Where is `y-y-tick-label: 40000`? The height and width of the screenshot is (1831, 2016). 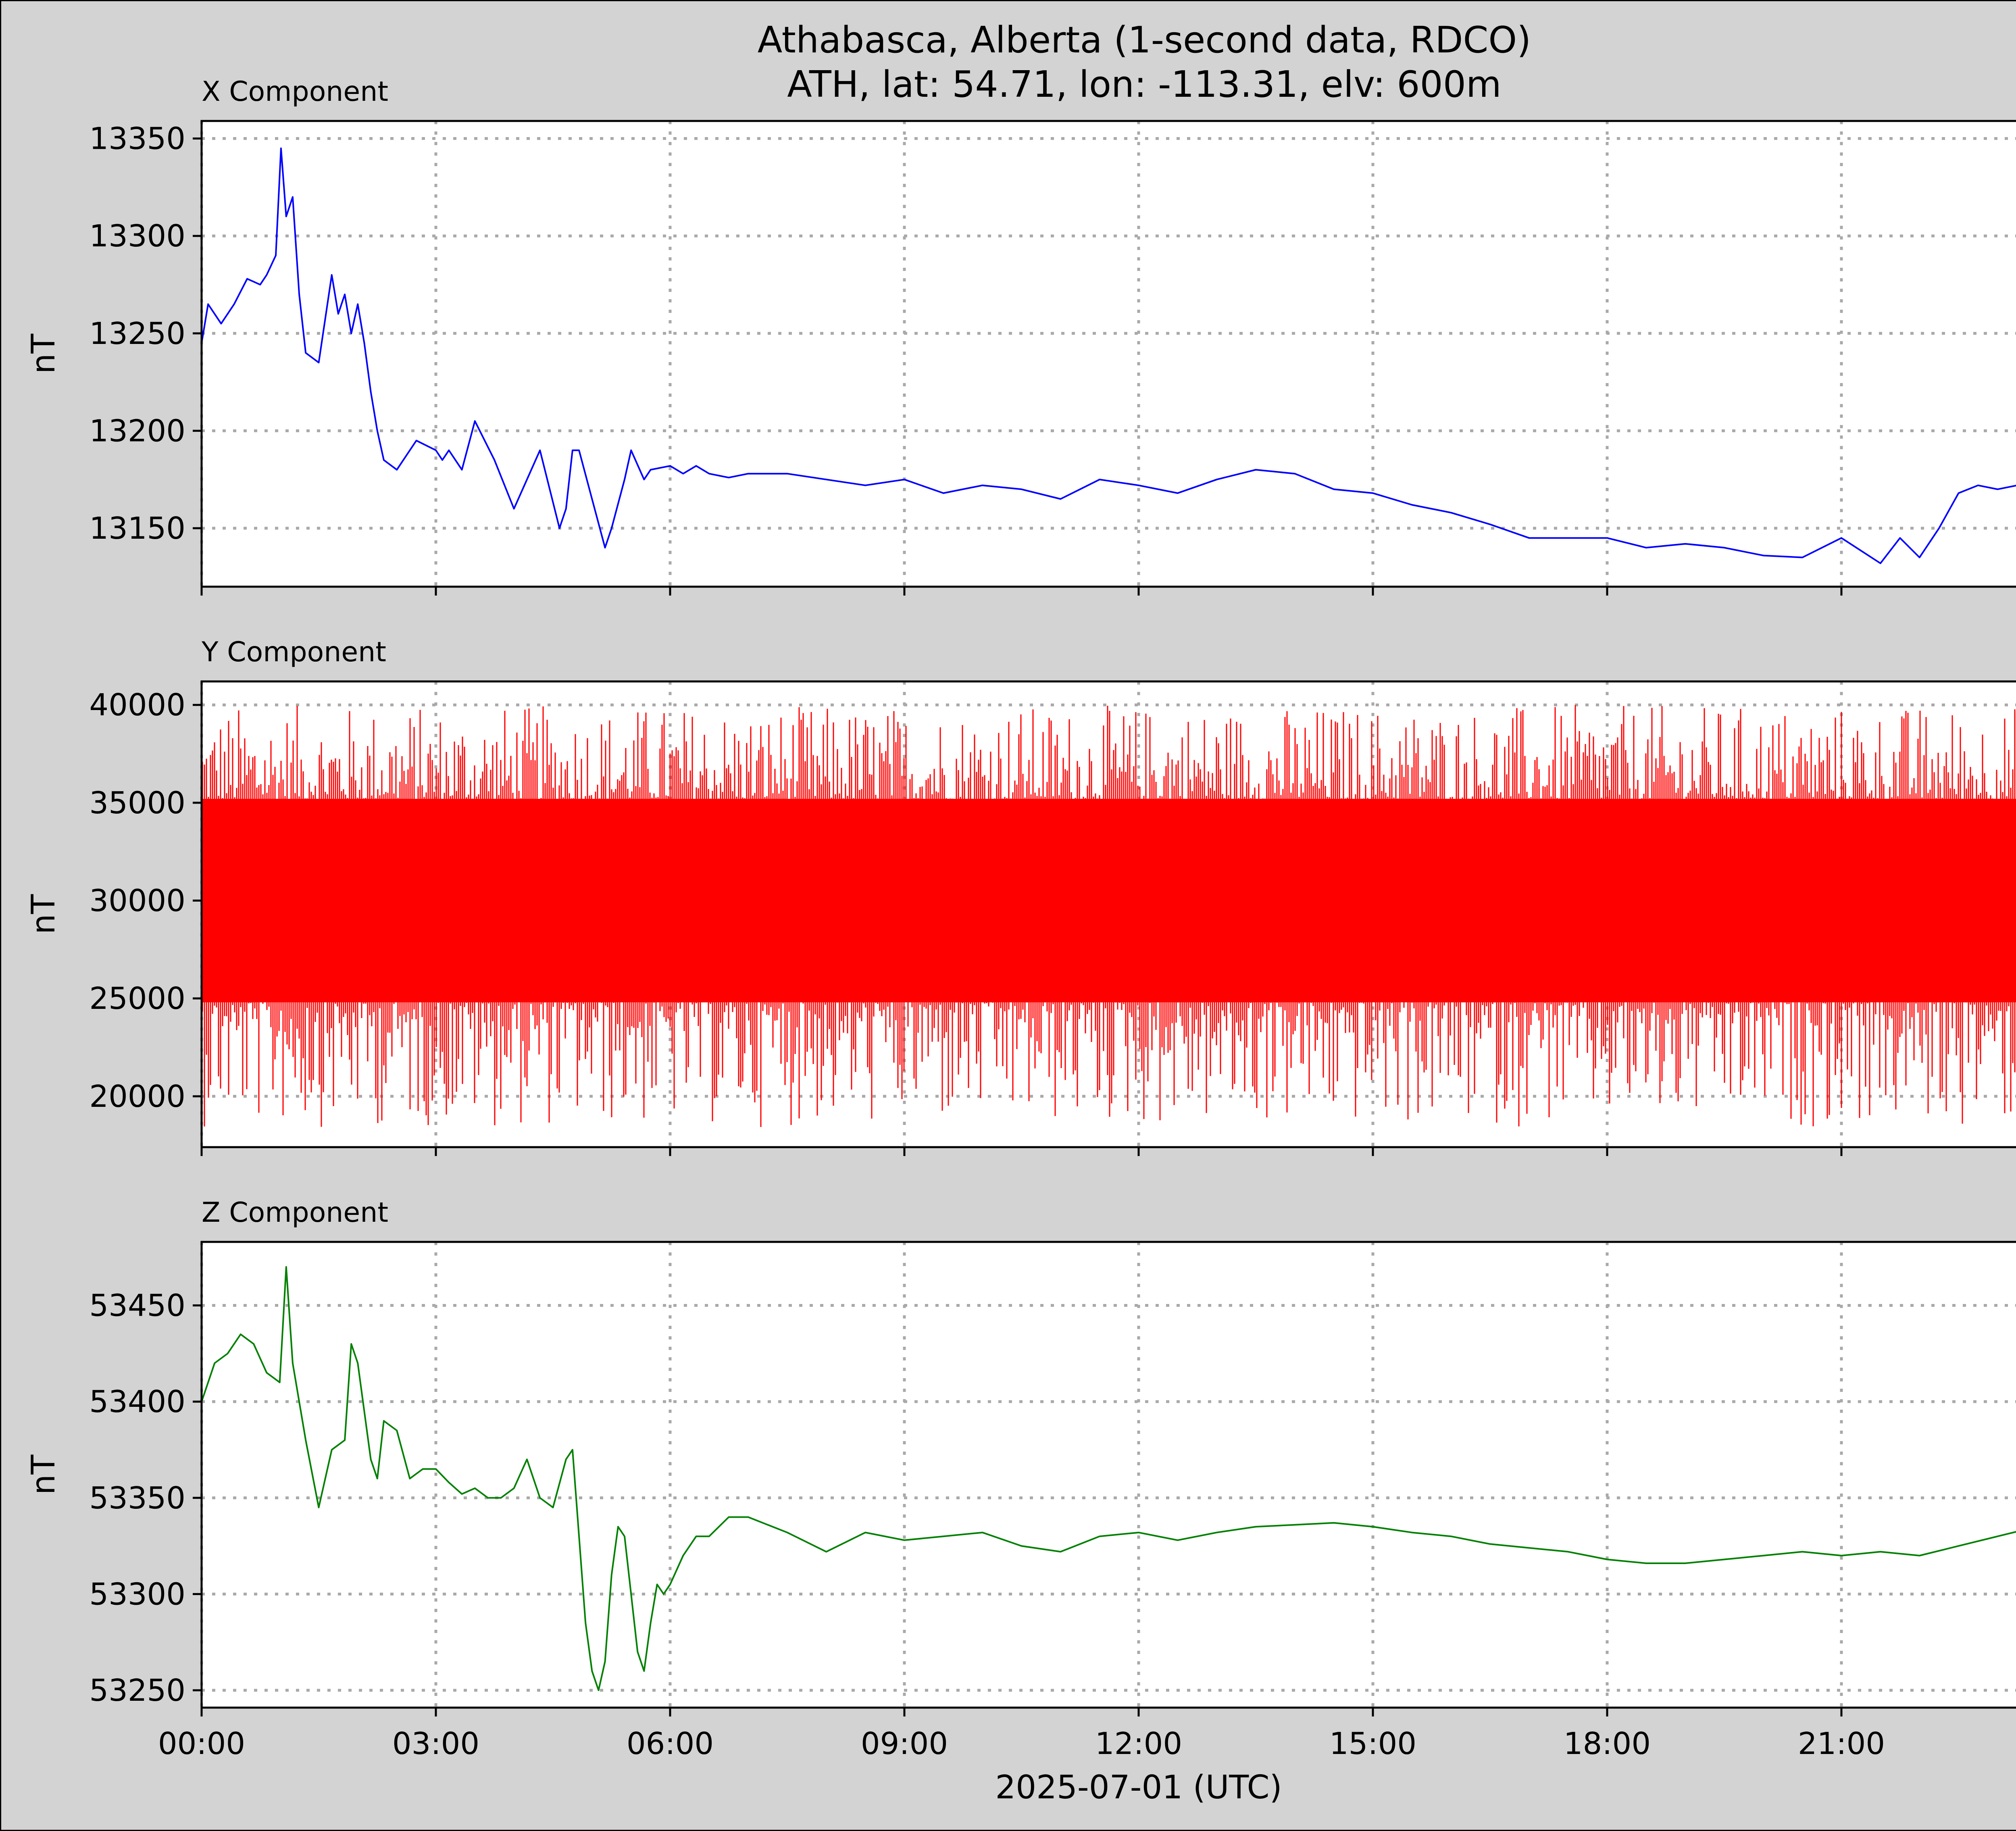
y-y-tick-label: 40000 is located at coordinates (137, 705).